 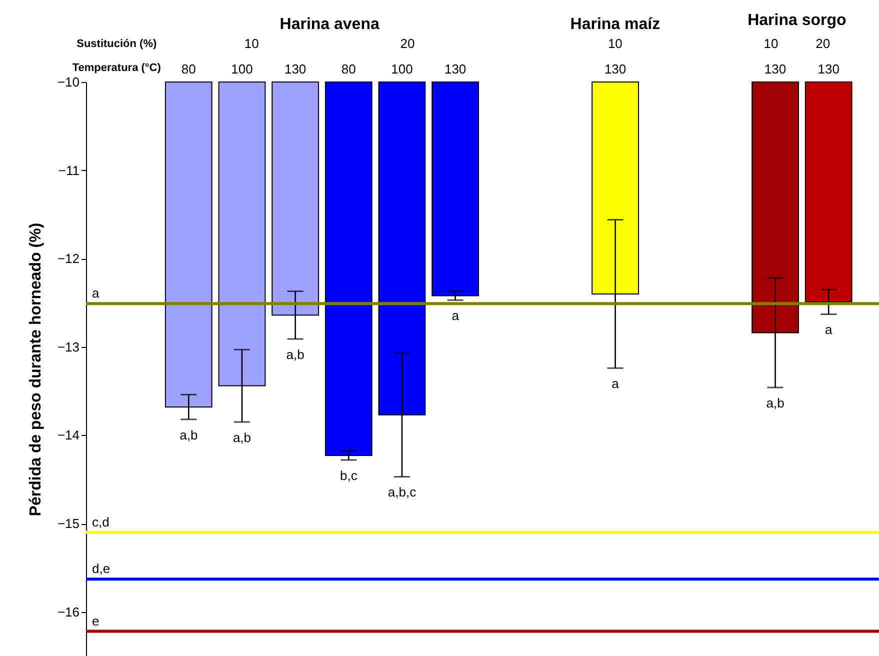 I want to click on y-tick-label: −14, so click(x=68, y=435).